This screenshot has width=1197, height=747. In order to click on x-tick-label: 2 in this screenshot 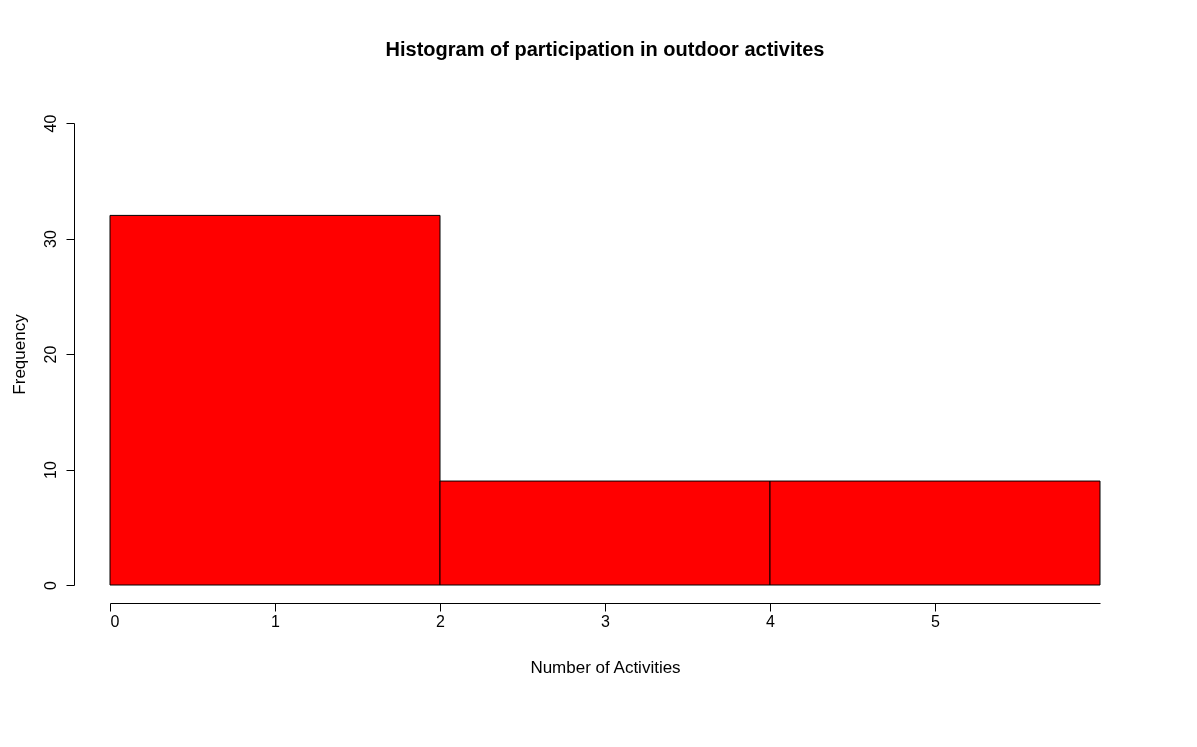, I will do `click(441, 621)`.